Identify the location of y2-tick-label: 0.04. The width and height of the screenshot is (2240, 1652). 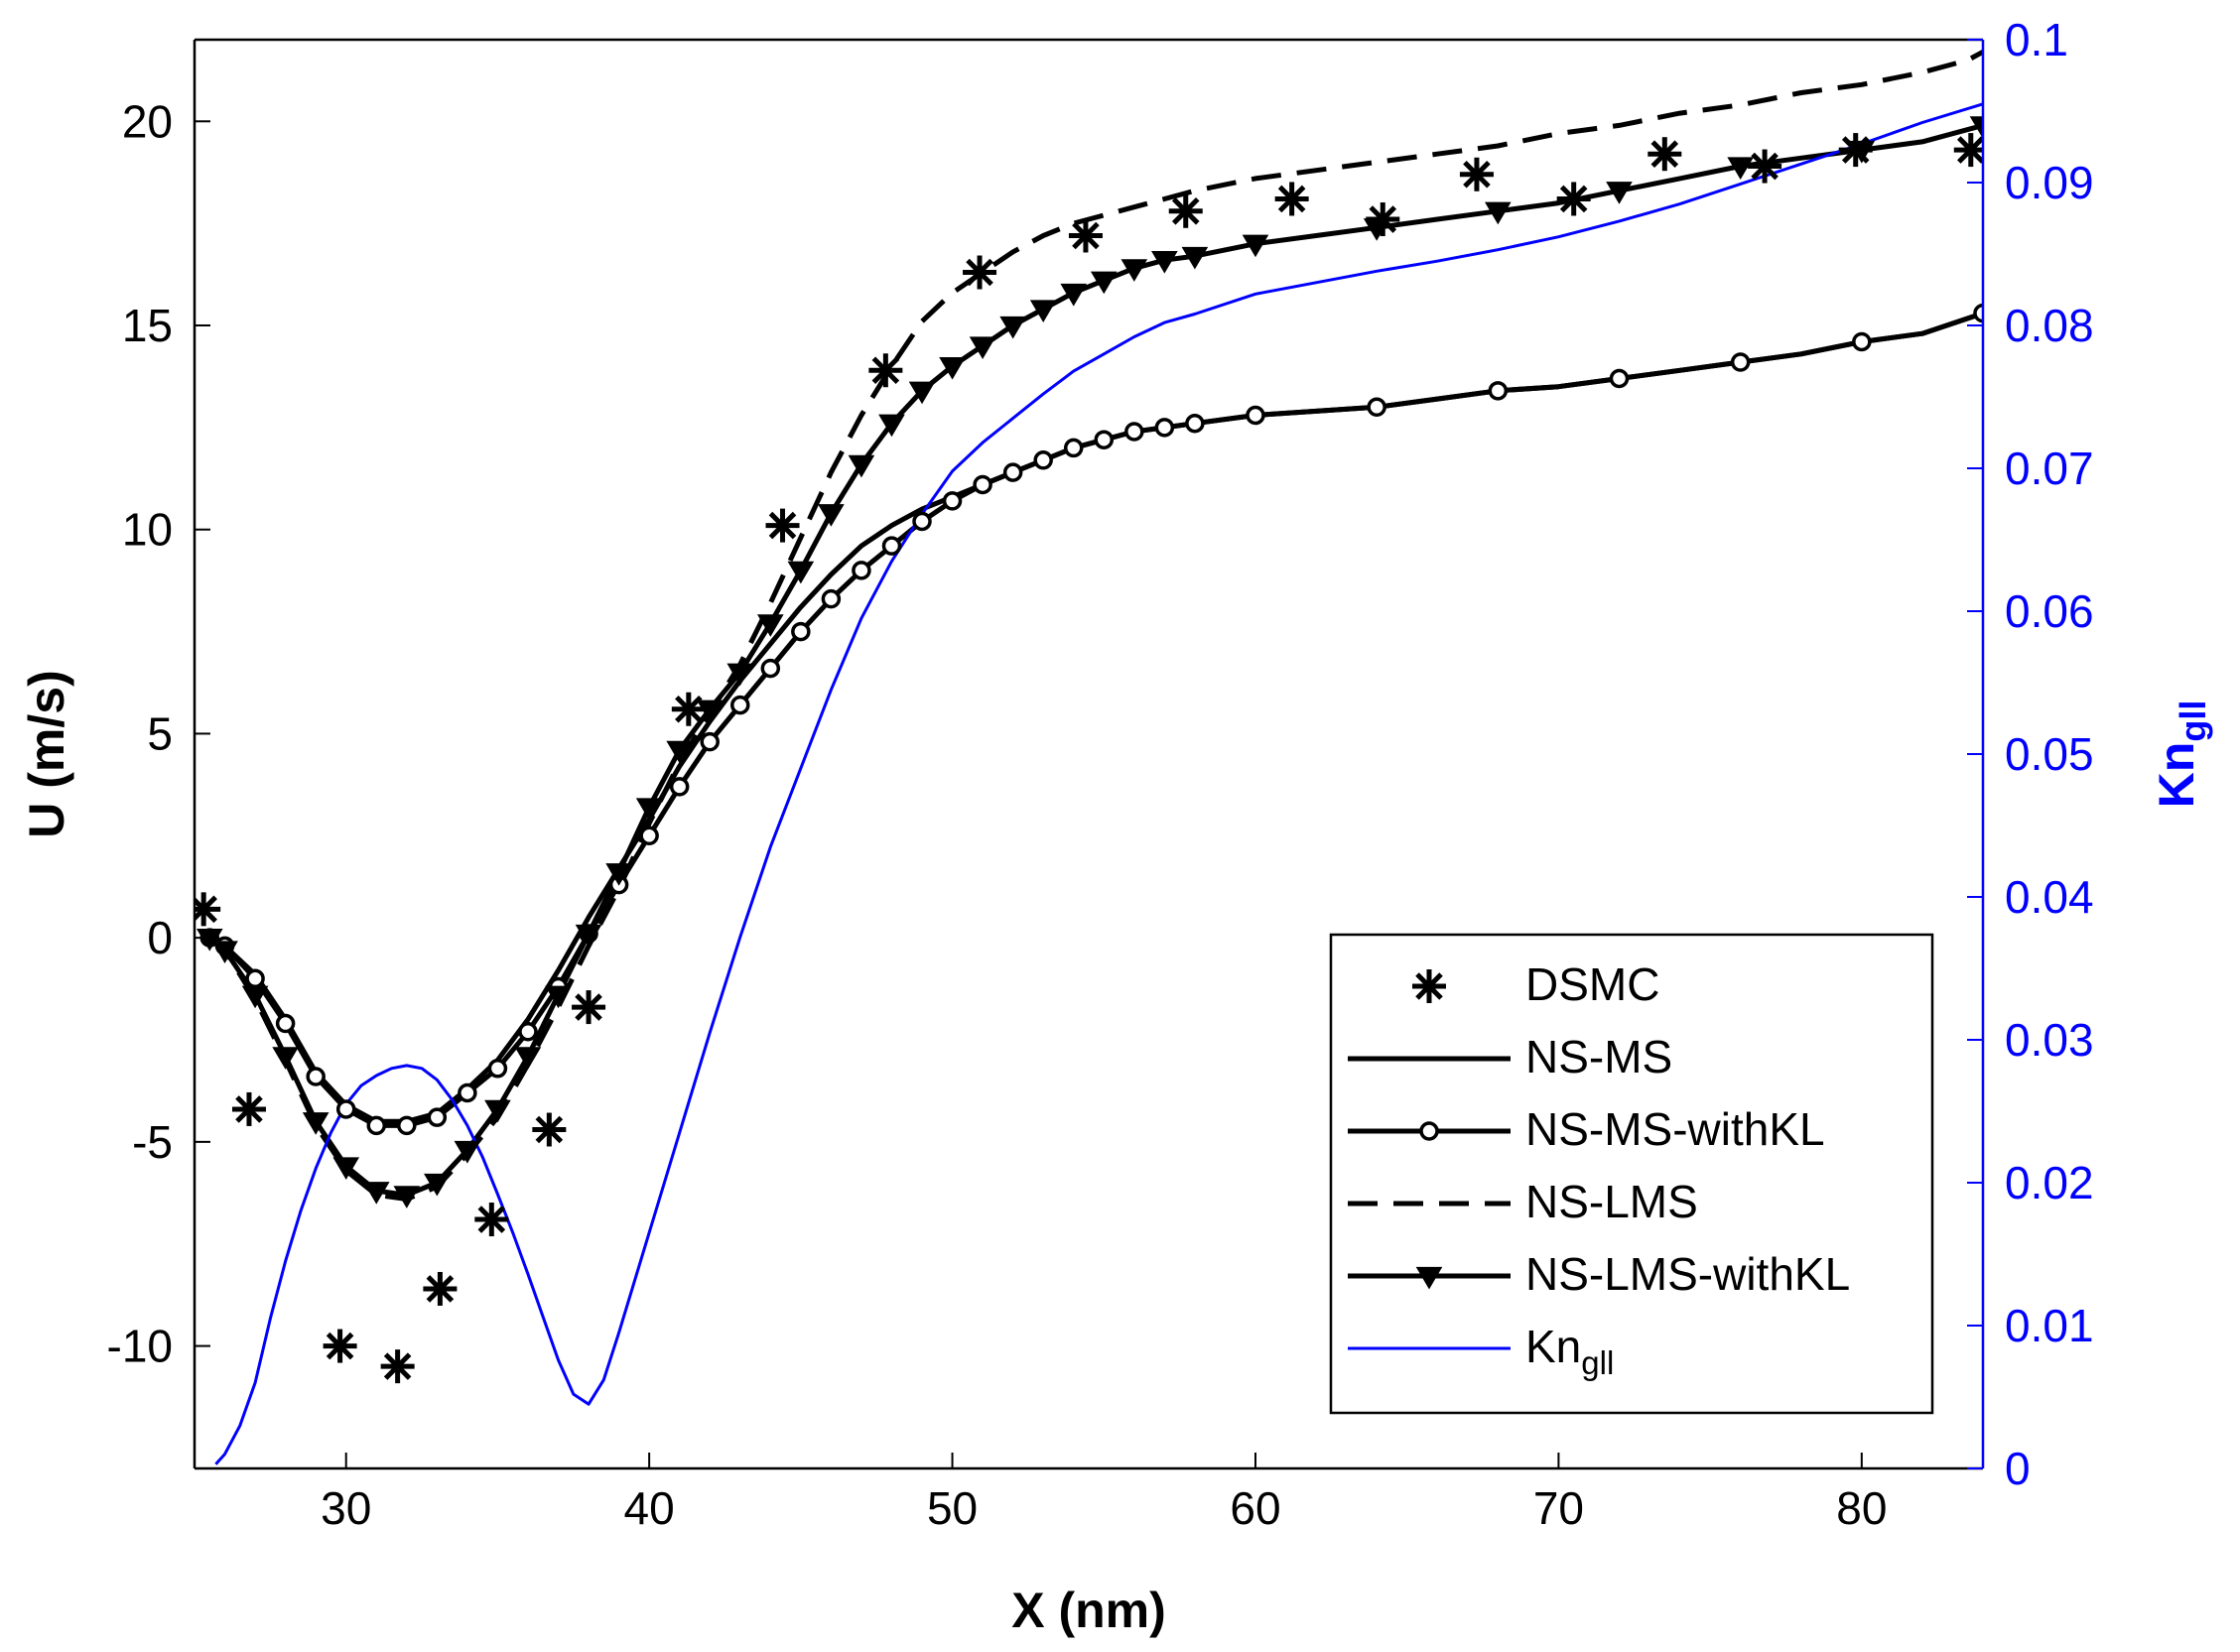
(2049, 897).